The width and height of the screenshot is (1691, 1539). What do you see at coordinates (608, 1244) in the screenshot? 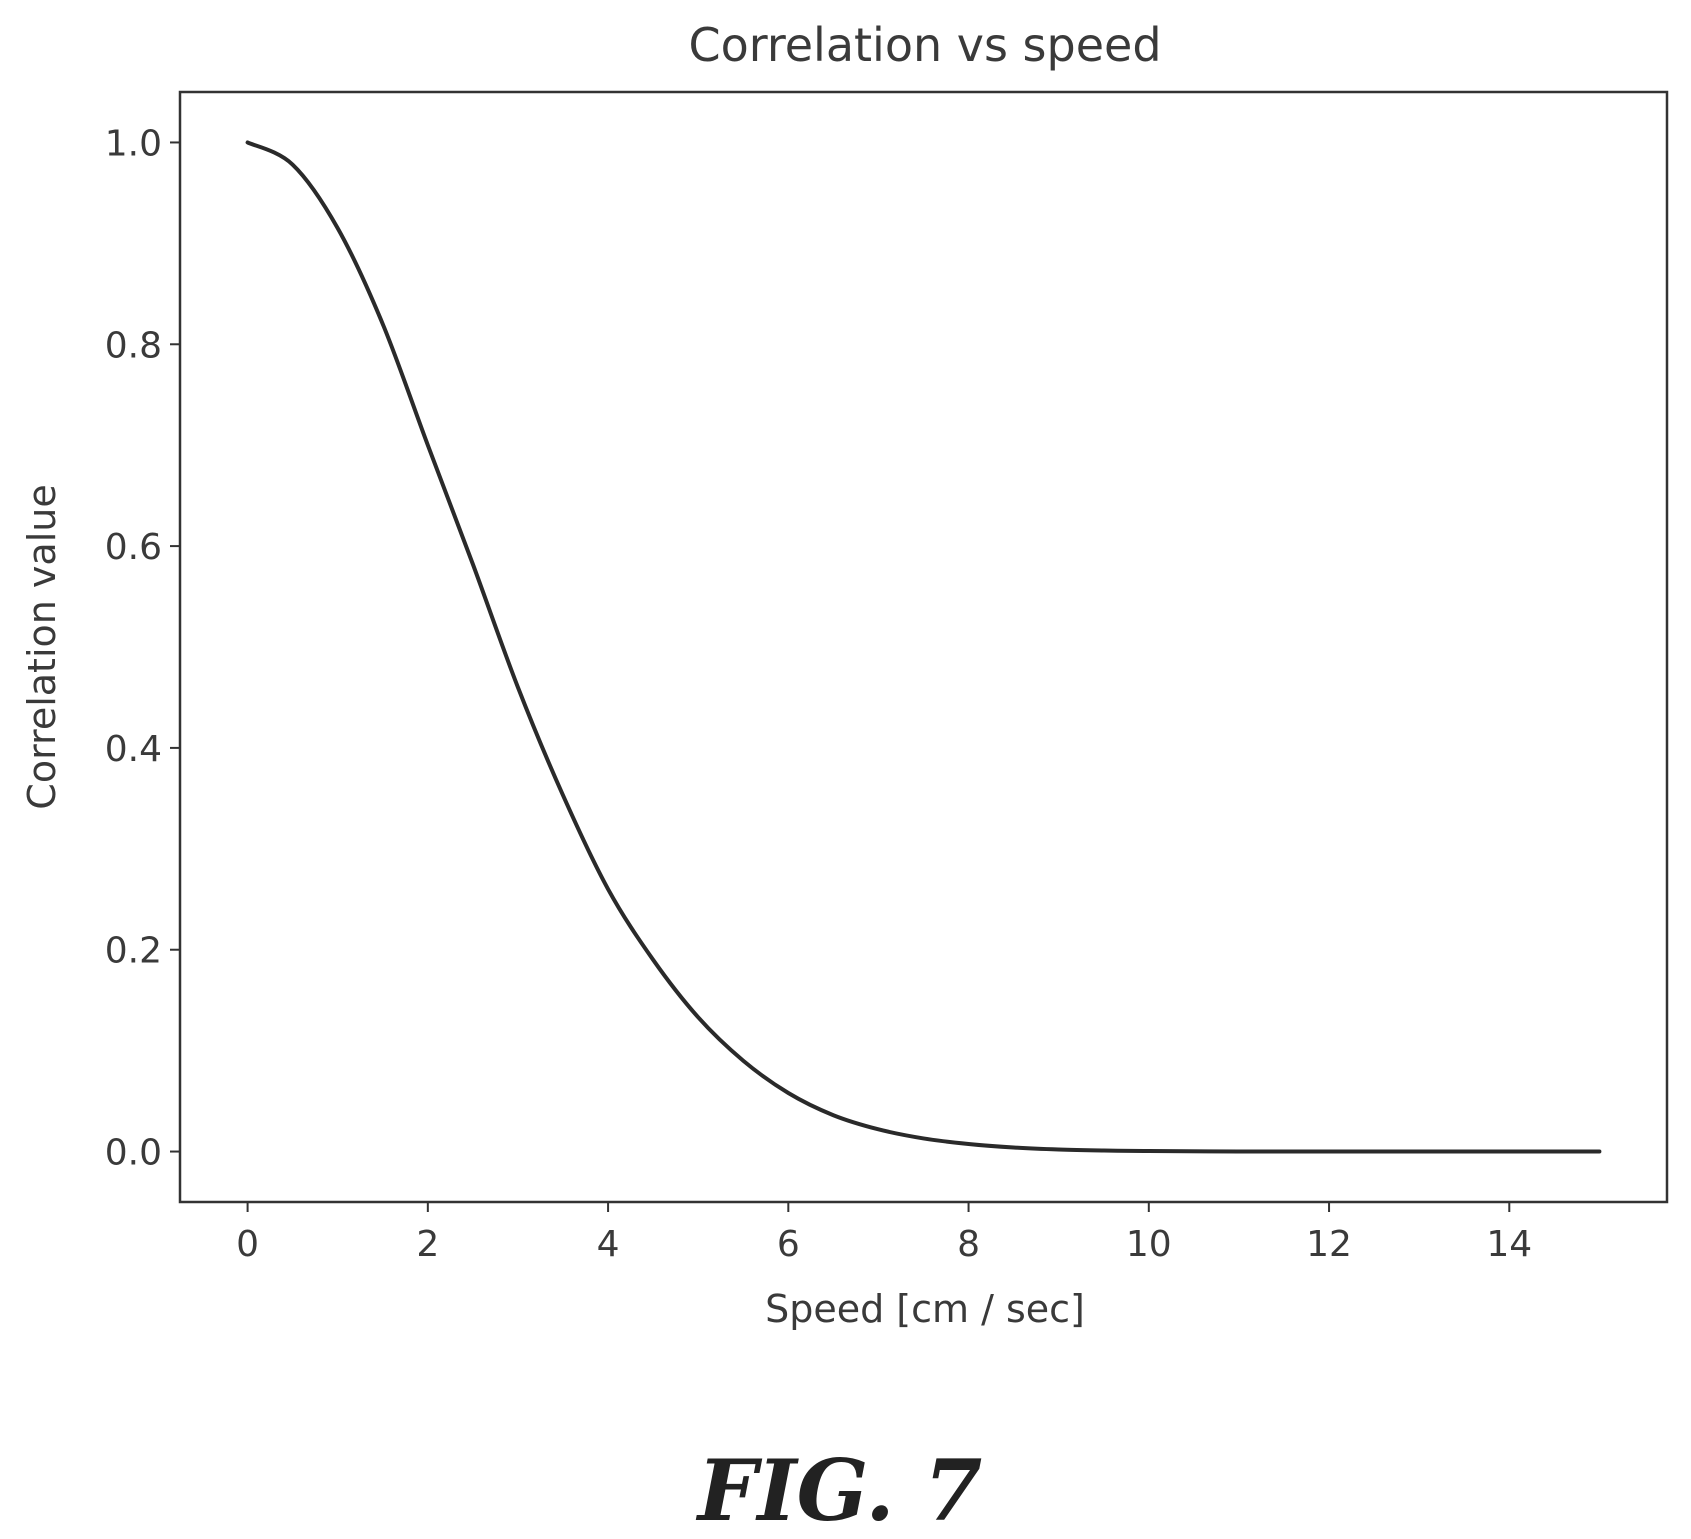
I see `x-tick-label: 4` at bounding box center [608, 1244].